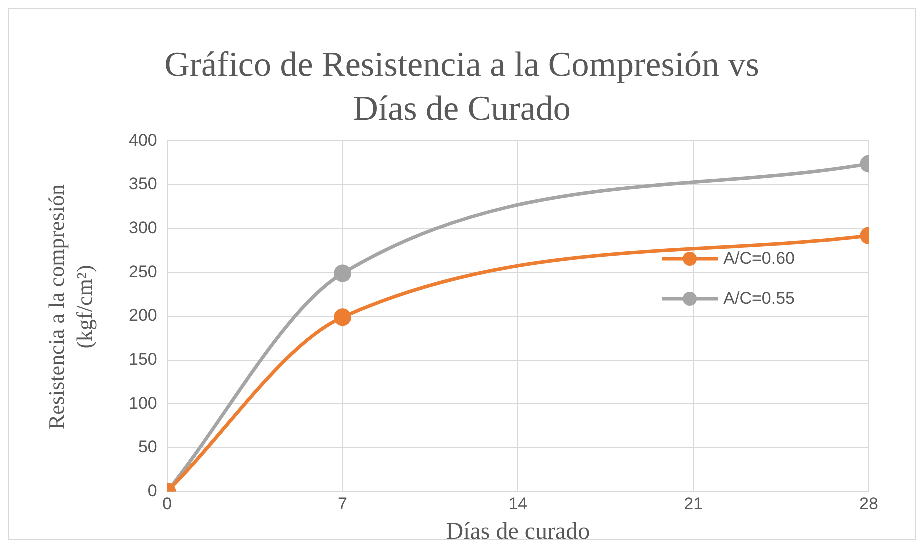  What do you see at coordinates (518, 504) in the screenshot?
I see `x-tick-label: 14` at bounding box center [518, 504].